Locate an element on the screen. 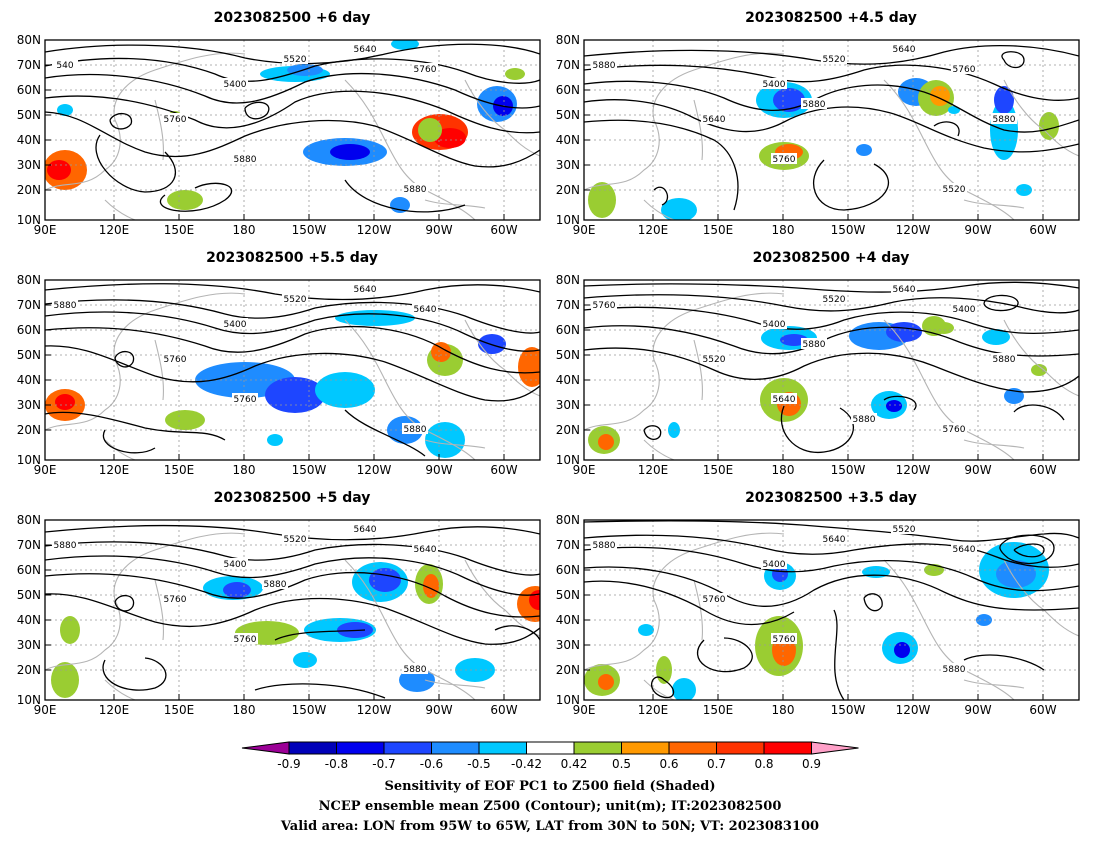 The width and height of the screenshot is (1100, 850). lat-tick-label: 30N is located at coordinates (29, 645).